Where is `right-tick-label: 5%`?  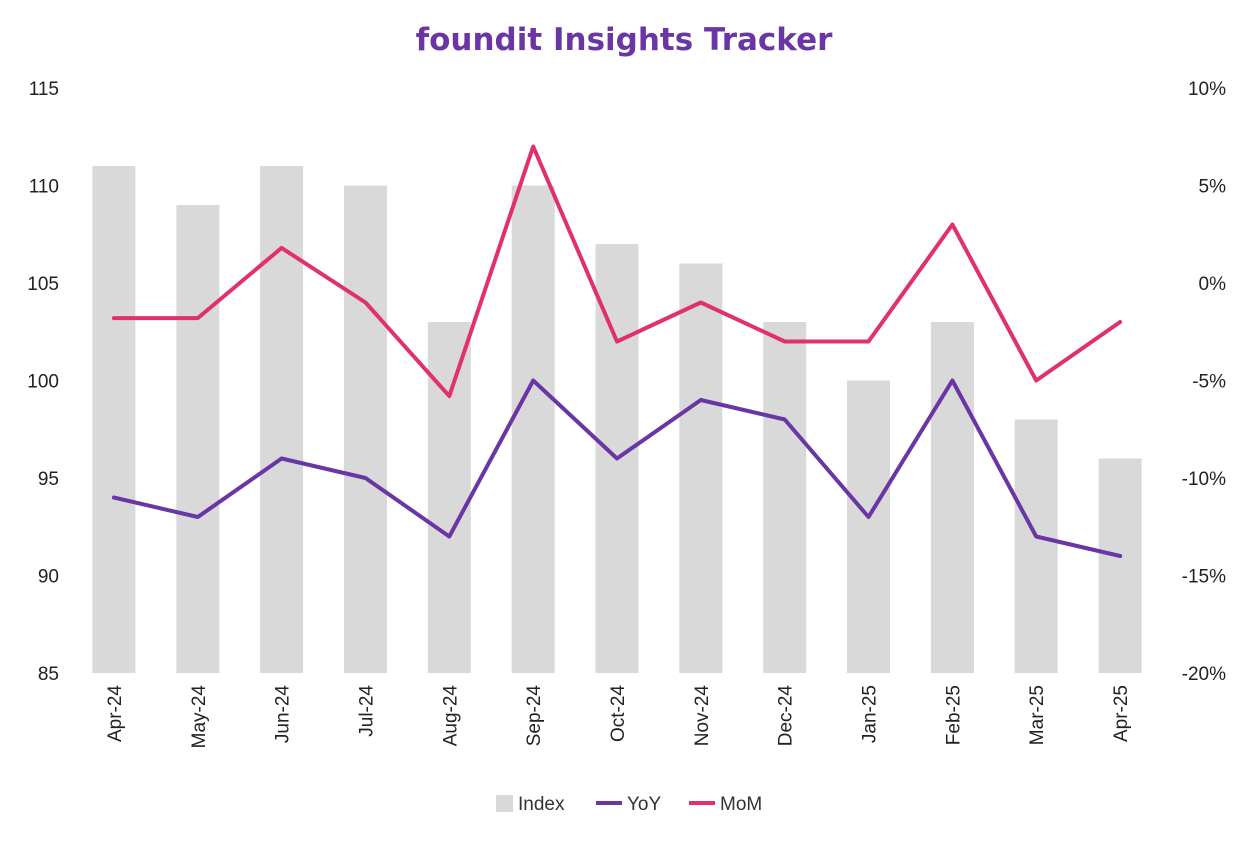 right-tick-label: 5% is located at coordinates (1213, 187).